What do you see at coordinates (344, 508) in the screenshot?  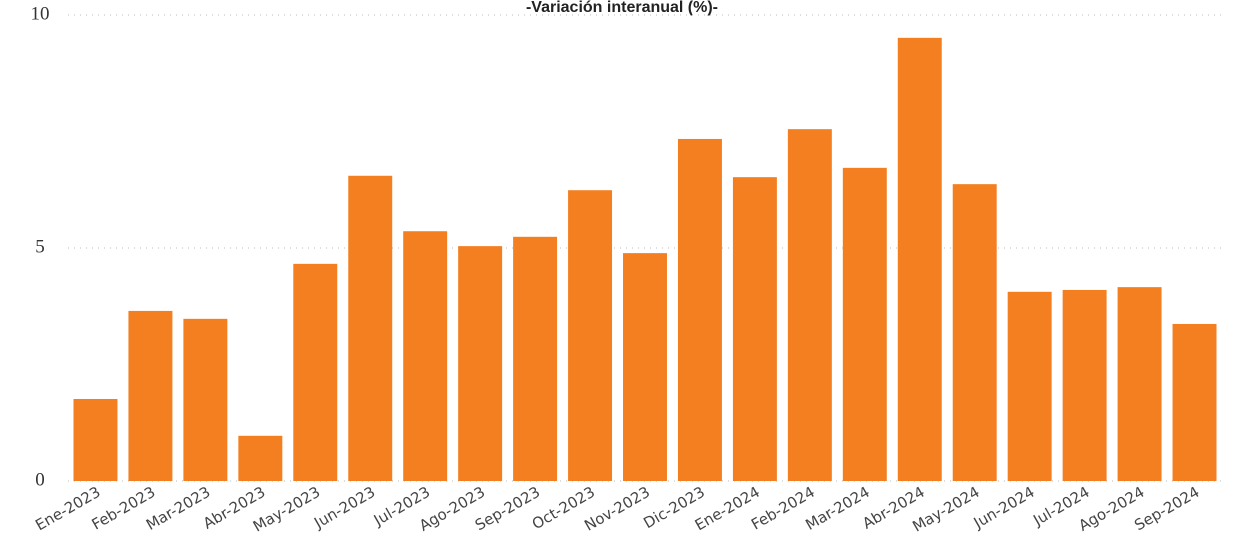 I see `x-tick-label: Jun-2023` at bounding box center [344, 508].